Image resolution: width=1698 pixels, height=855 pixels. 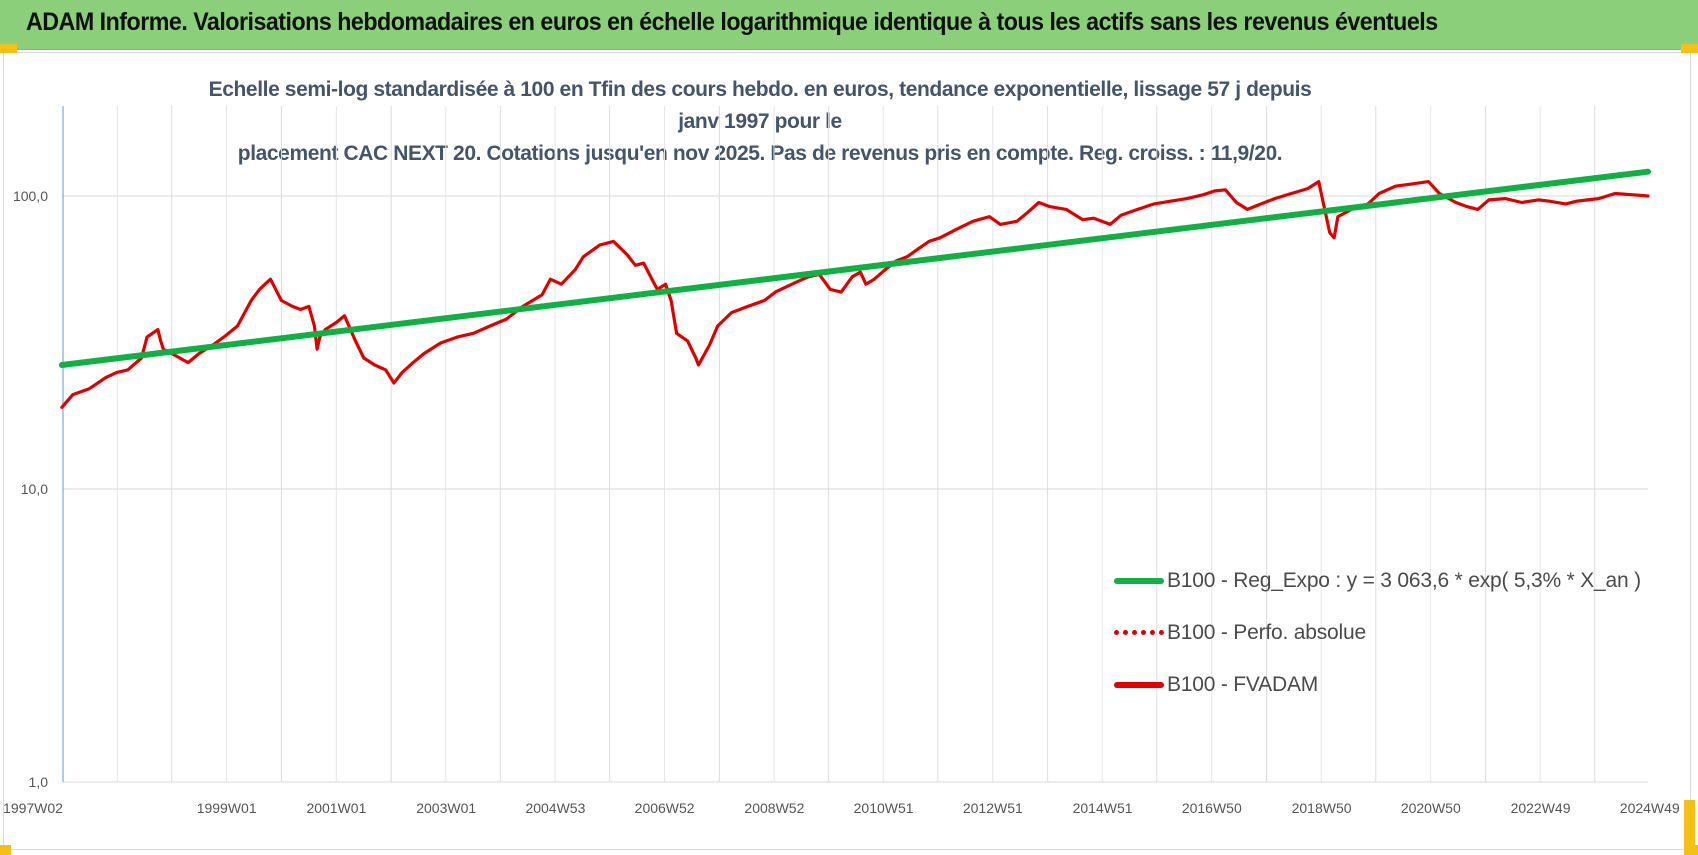 I want to click on x-tick-label: 2024W49, so click(x=1650, y=808).